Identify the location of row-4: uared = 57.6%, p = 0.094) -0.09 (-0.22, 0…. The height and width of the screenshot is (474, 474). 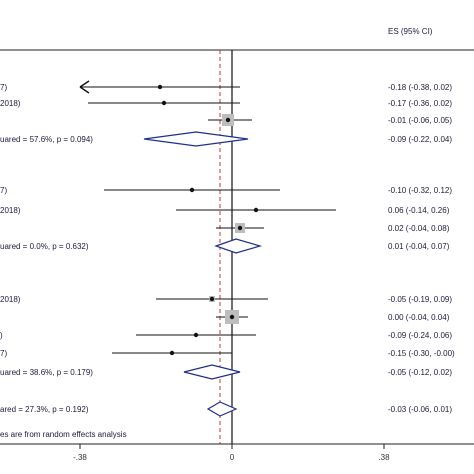
(226, 139).